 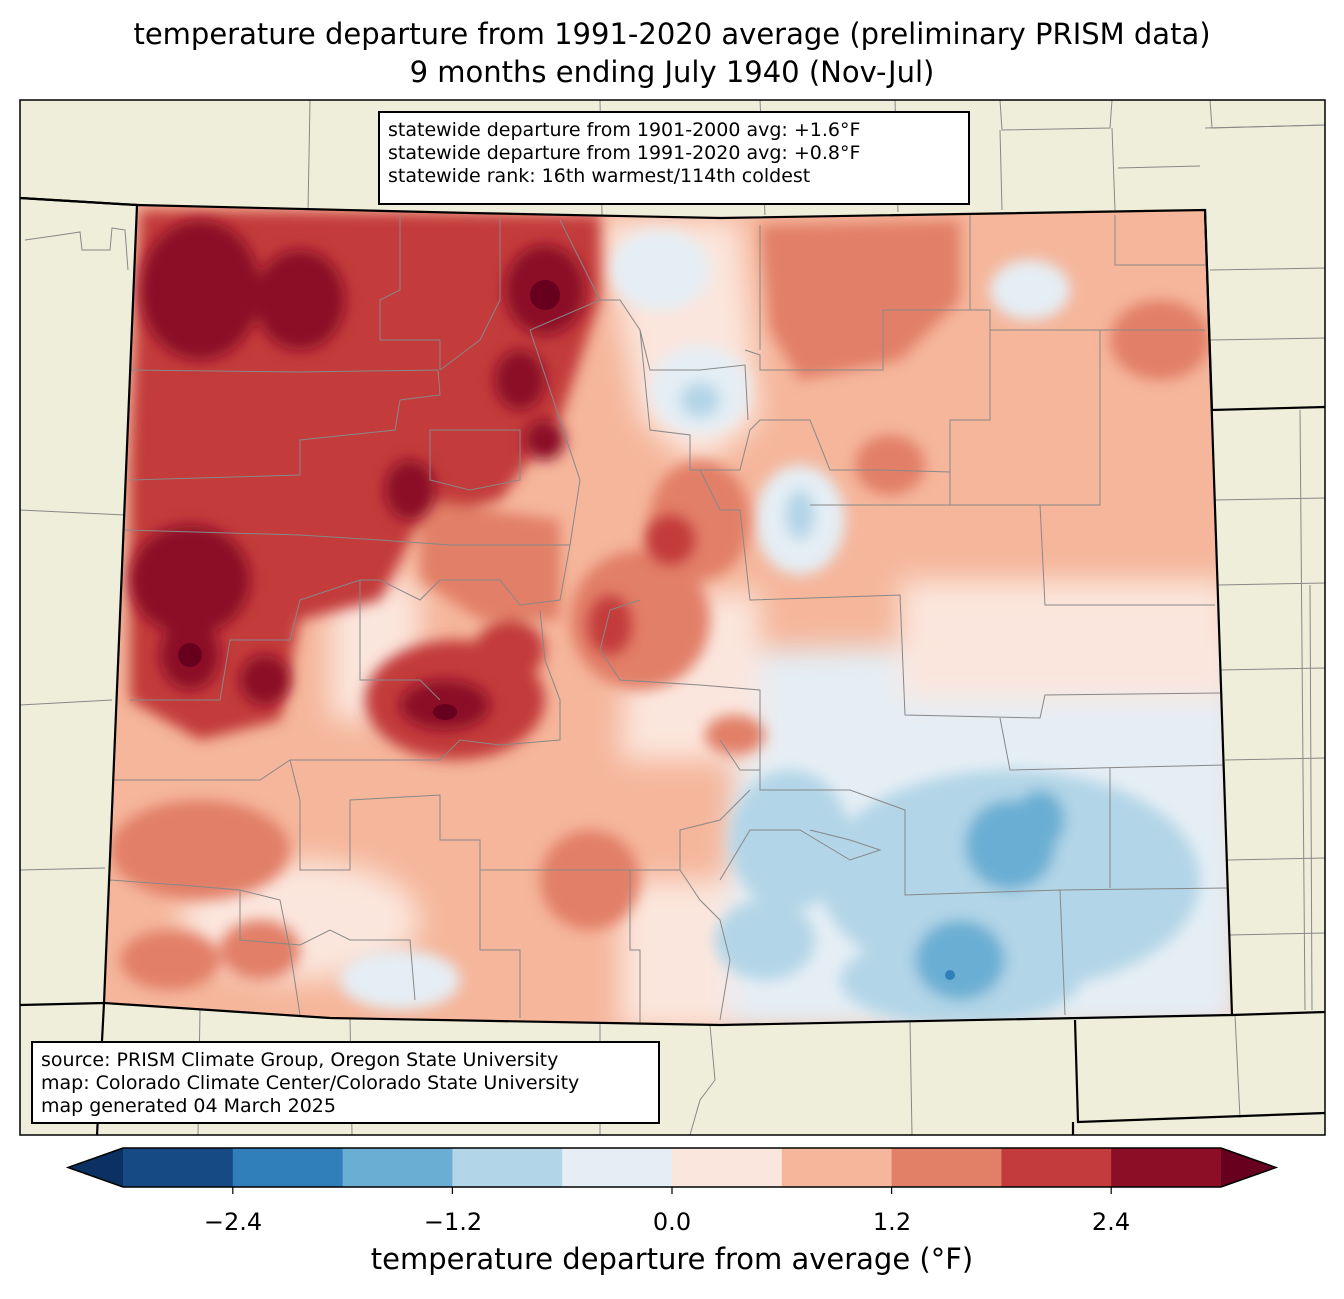 I want to click on colorbar-outline, so click(x=672, y=1167).